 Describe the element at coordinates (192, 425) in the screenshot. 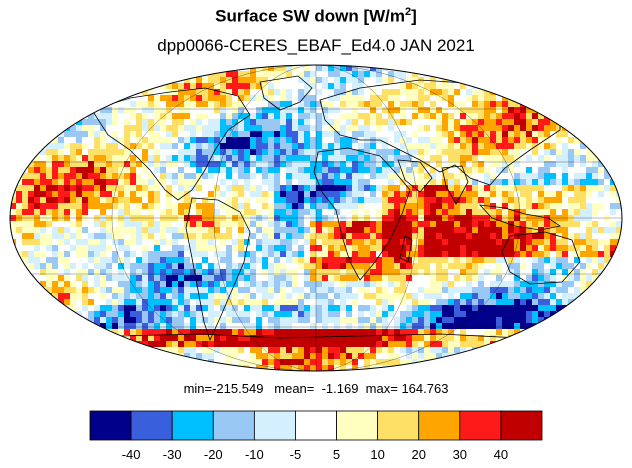

I see `colorbar-box` at that location.